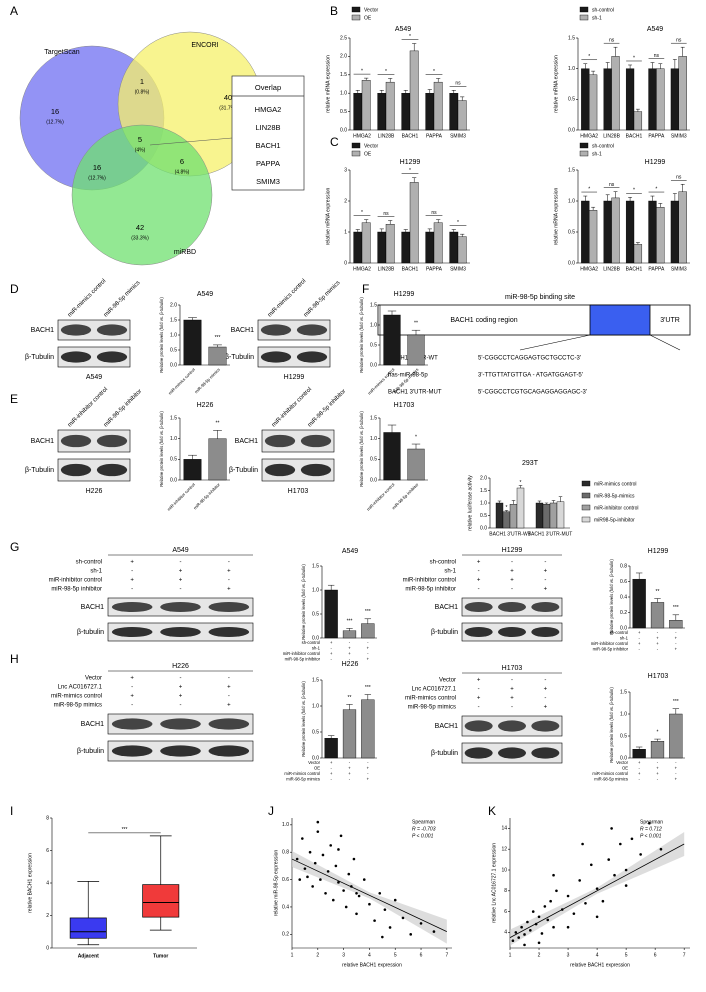  What do you see at coordinates (415, 393) in the screenshot?
I see `sequence-label: BACH1 3'UTR-MUT` at bounding box center [415, 393].